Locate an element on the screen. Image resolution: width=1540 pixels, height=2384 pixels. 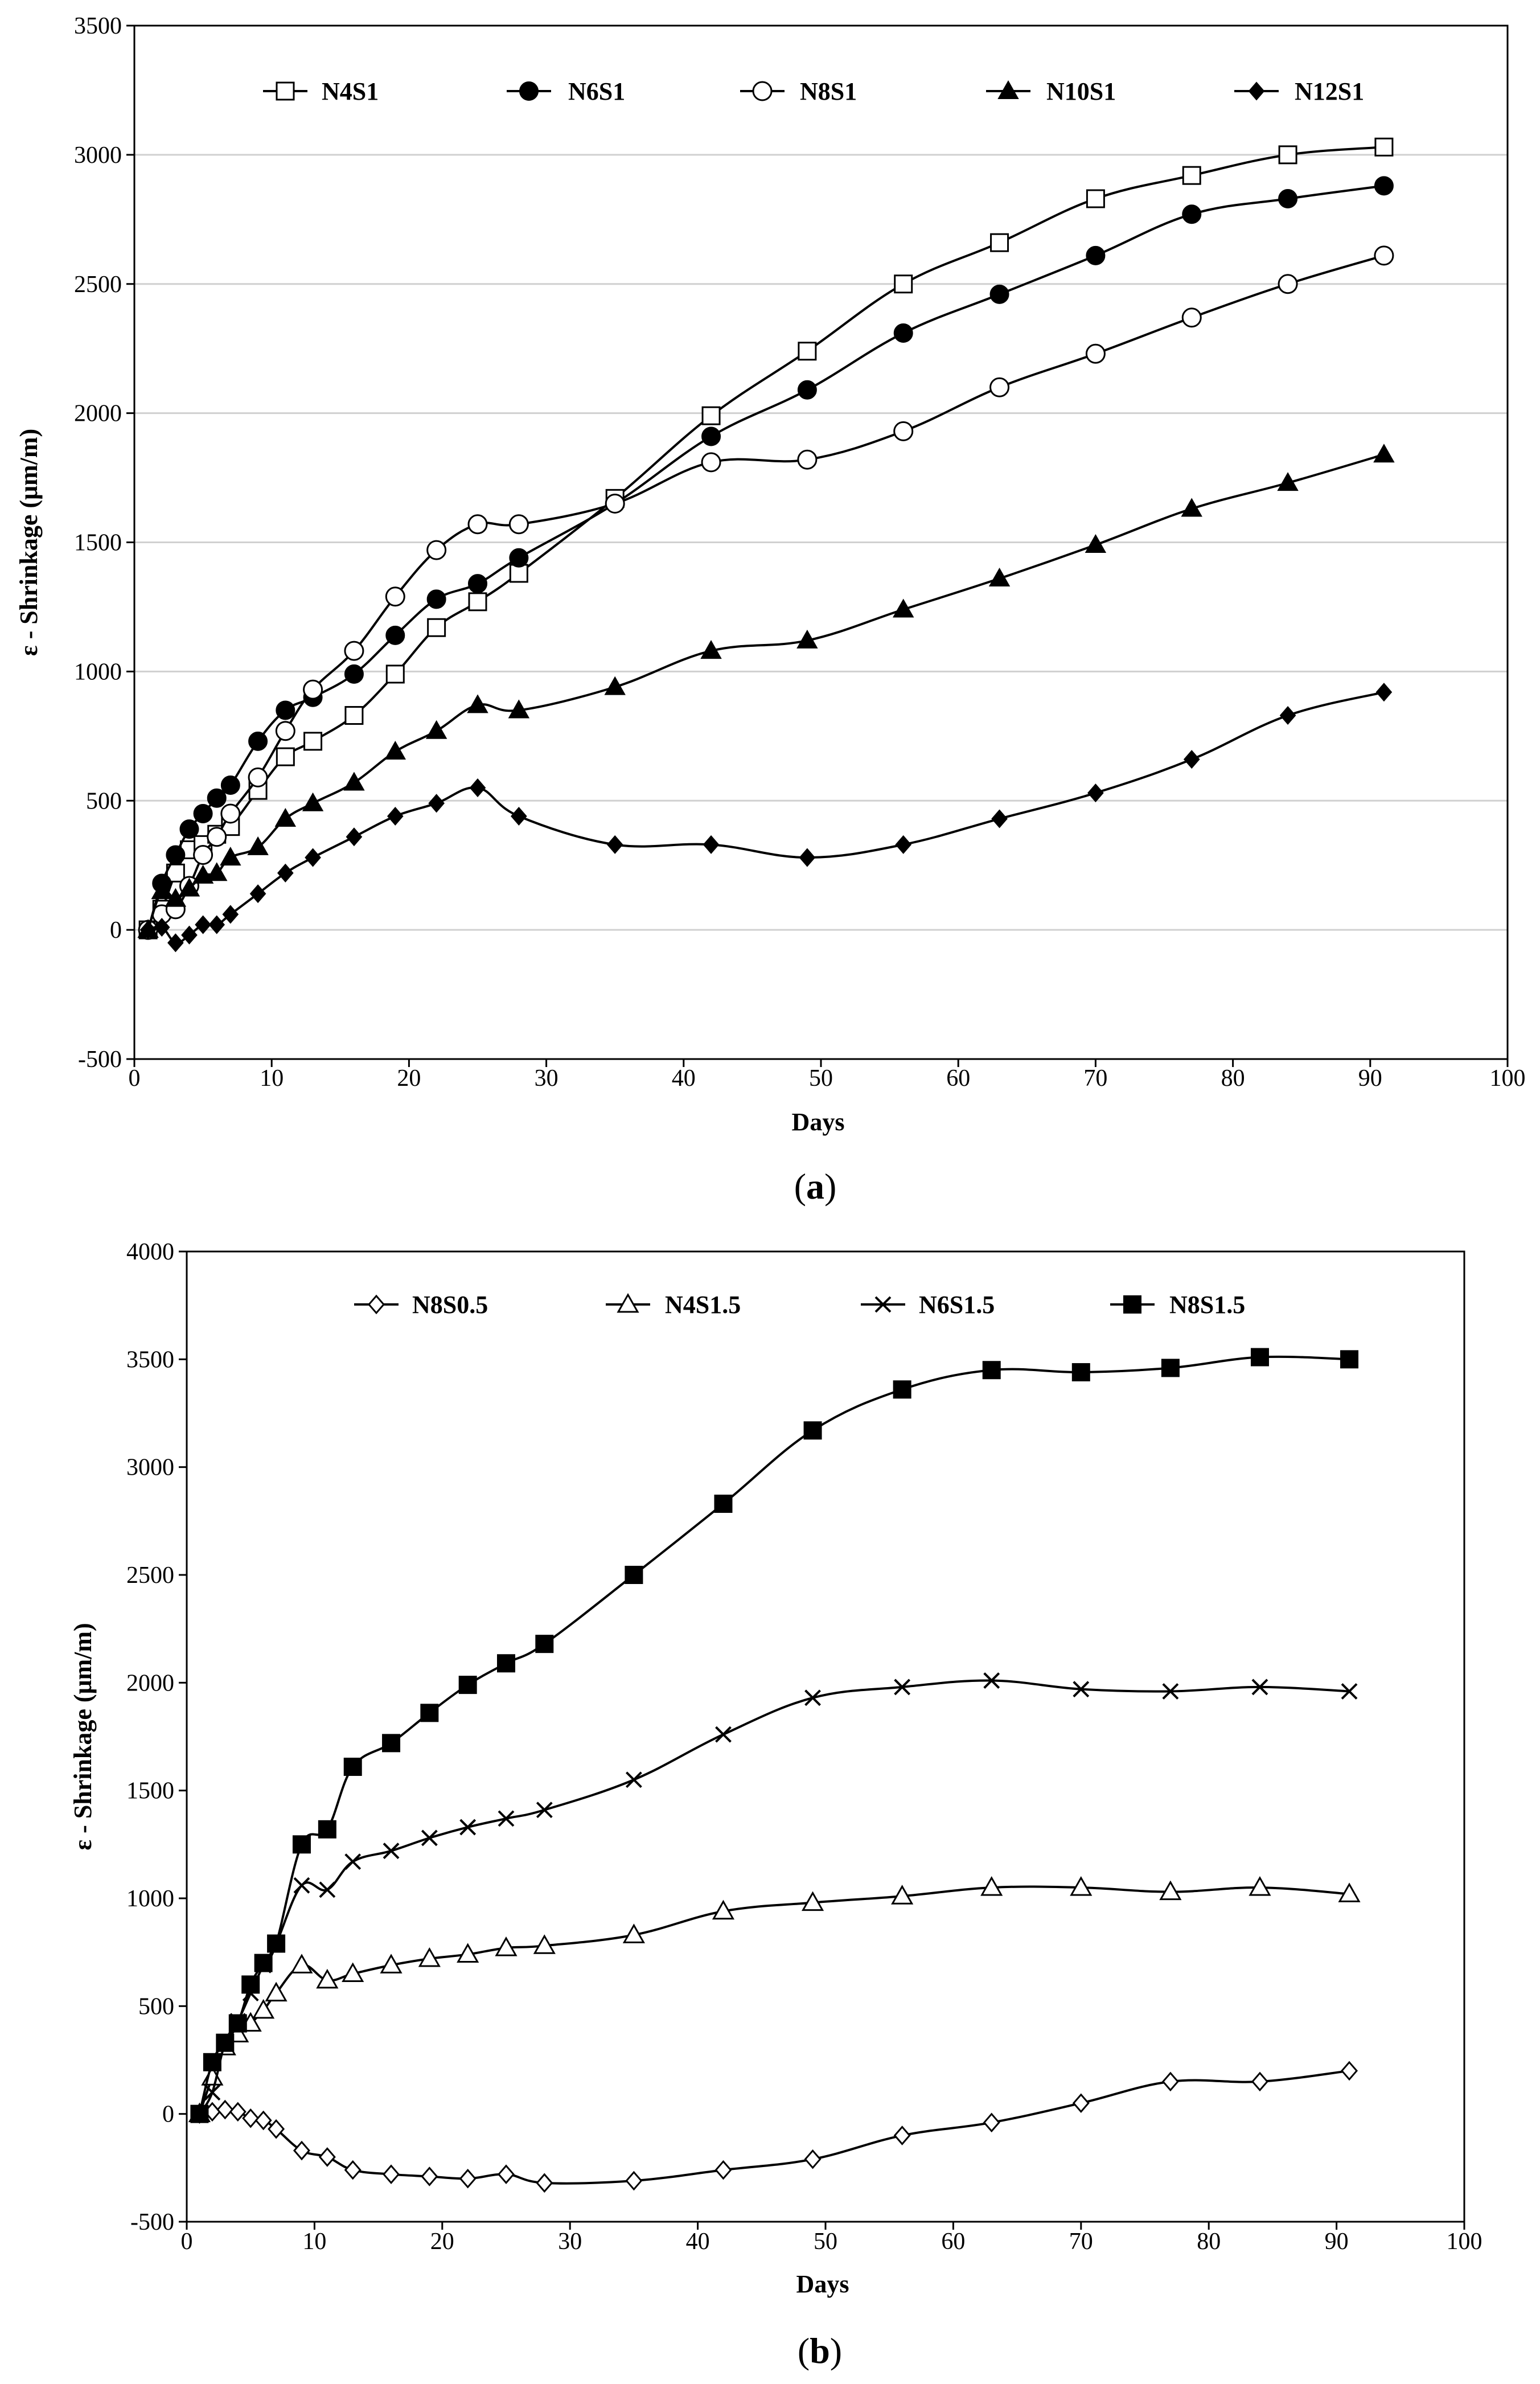
x-tick-label: 40 is located at coordinates (698, 2242).